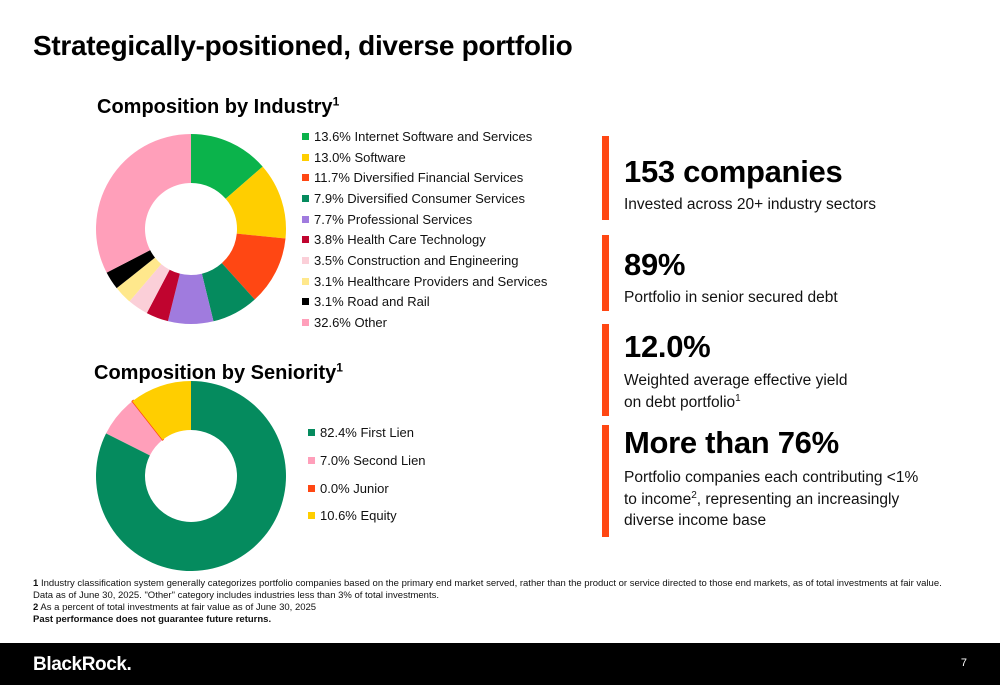 This screenshot has width=1000, height=685. I want to click on donut-slice-internet-software-and-services, so click(227, 166).